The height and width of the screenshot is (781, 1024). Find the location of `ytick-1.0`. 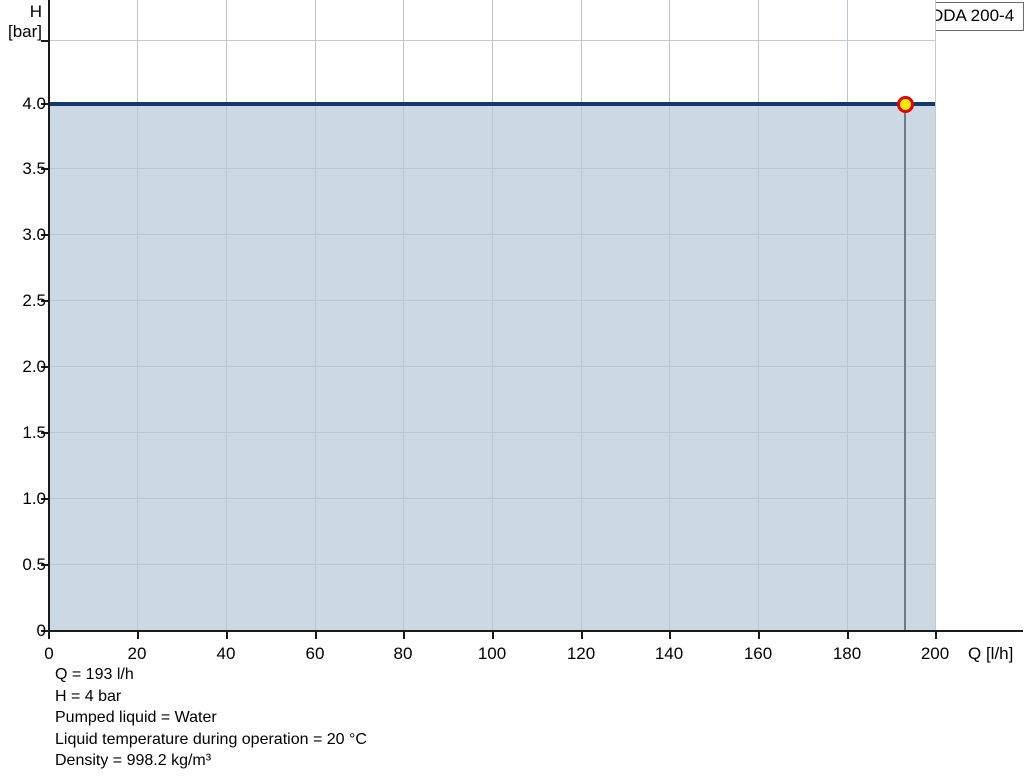

ytick-1.0 is located at coordinates (45, 499).